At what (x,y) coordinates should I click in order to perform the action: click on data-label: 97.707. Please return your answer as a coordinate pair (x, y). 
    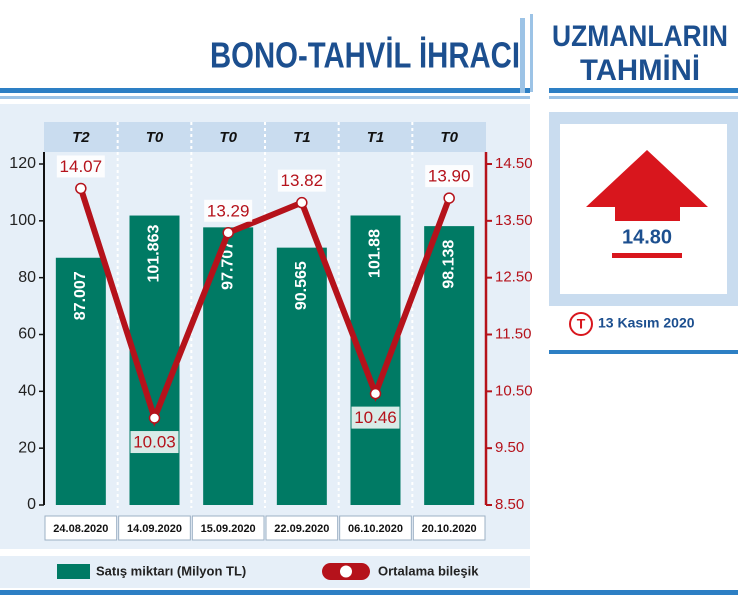
    Looking at the image, I should click on (227, 265).